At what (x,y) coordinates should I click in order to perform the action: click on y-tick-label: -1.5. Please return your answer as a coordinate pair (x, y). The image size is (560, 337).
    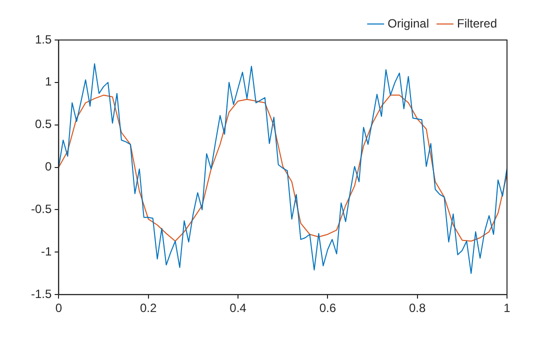
    Looking at the image, I should click on (41, 293).